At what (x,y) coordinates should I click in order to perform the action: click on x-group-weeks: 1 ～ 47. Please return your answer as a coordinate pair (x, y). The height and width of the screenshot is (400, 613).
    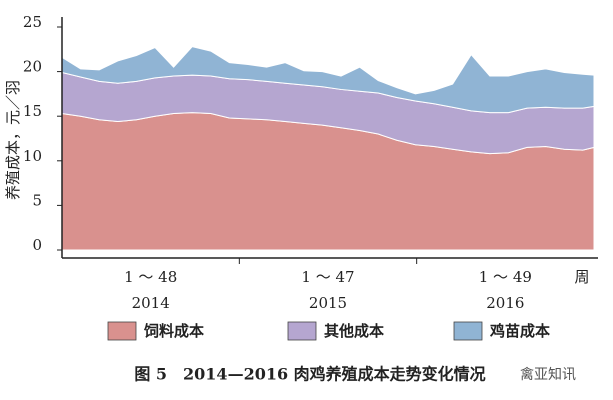
    Looking at the image, I should click on (327, 277).